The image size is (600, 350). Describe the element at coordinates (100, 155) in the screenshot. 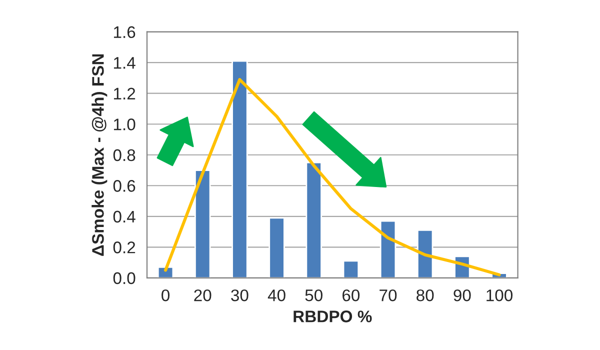

I see `y-axis-title: ΔSmoke (Max - @4h) FSN` at that location.